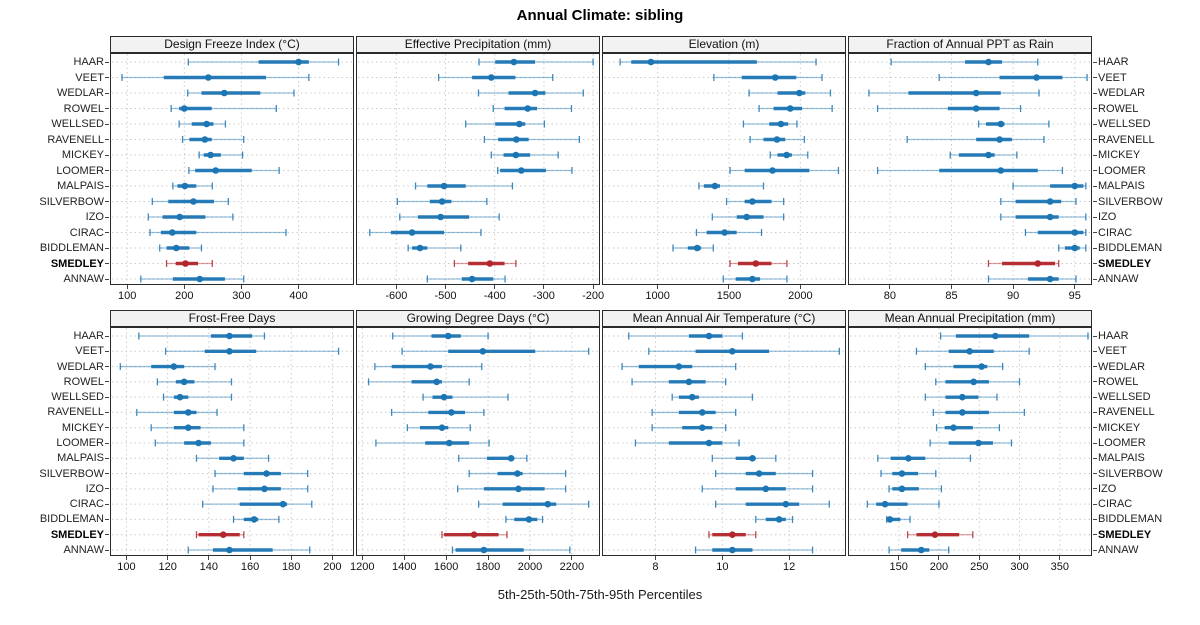 The image size is (1200, 625). I want to click on panel-growing-degree-days-c, so click(478, 441).